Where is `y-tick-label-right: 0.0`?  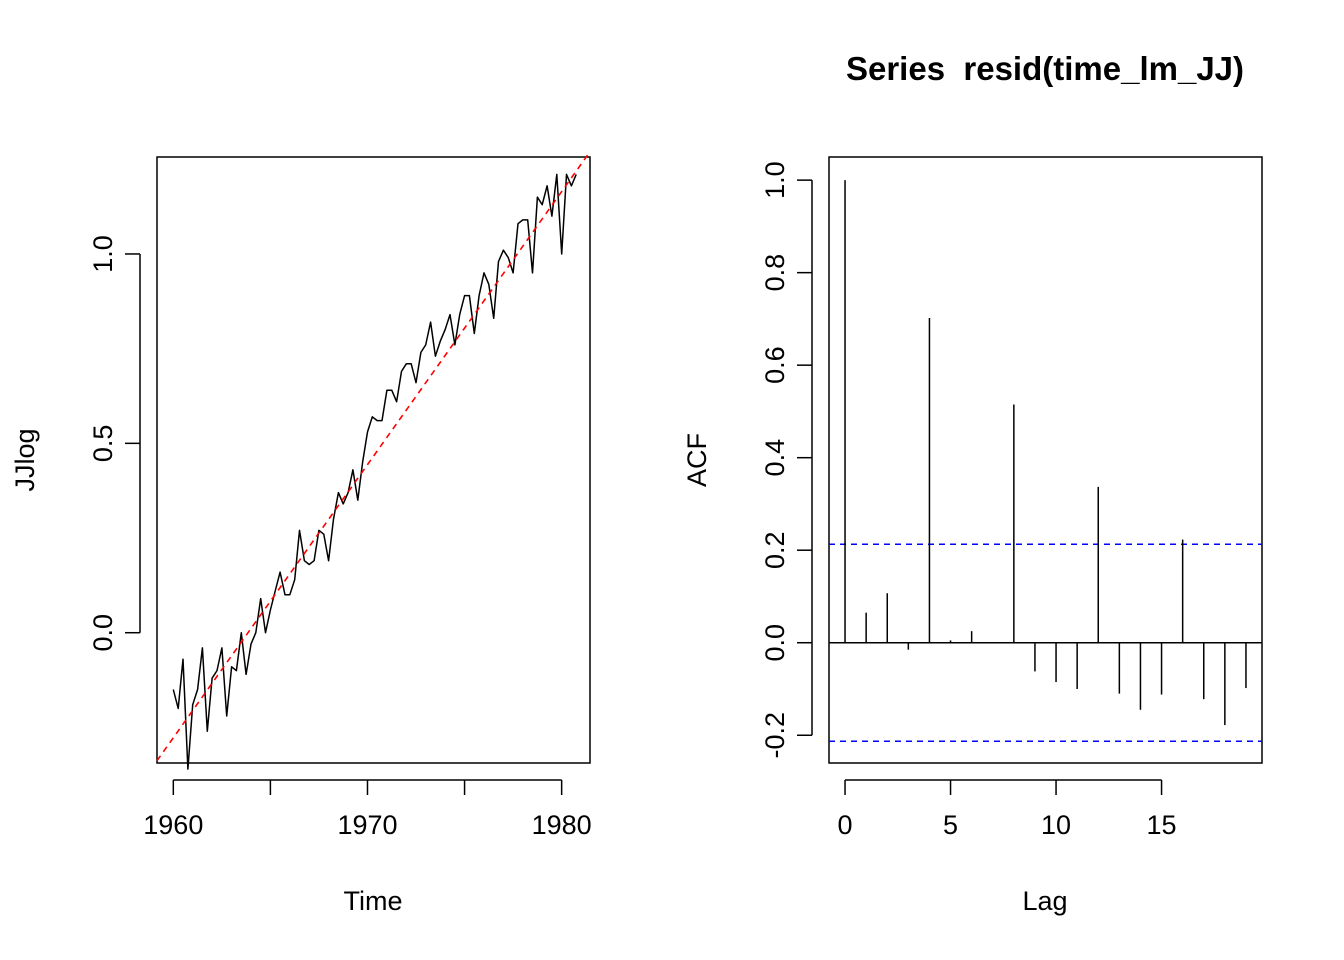
y-tick-label-right: 0.0 is located at coordinates (775, 643).